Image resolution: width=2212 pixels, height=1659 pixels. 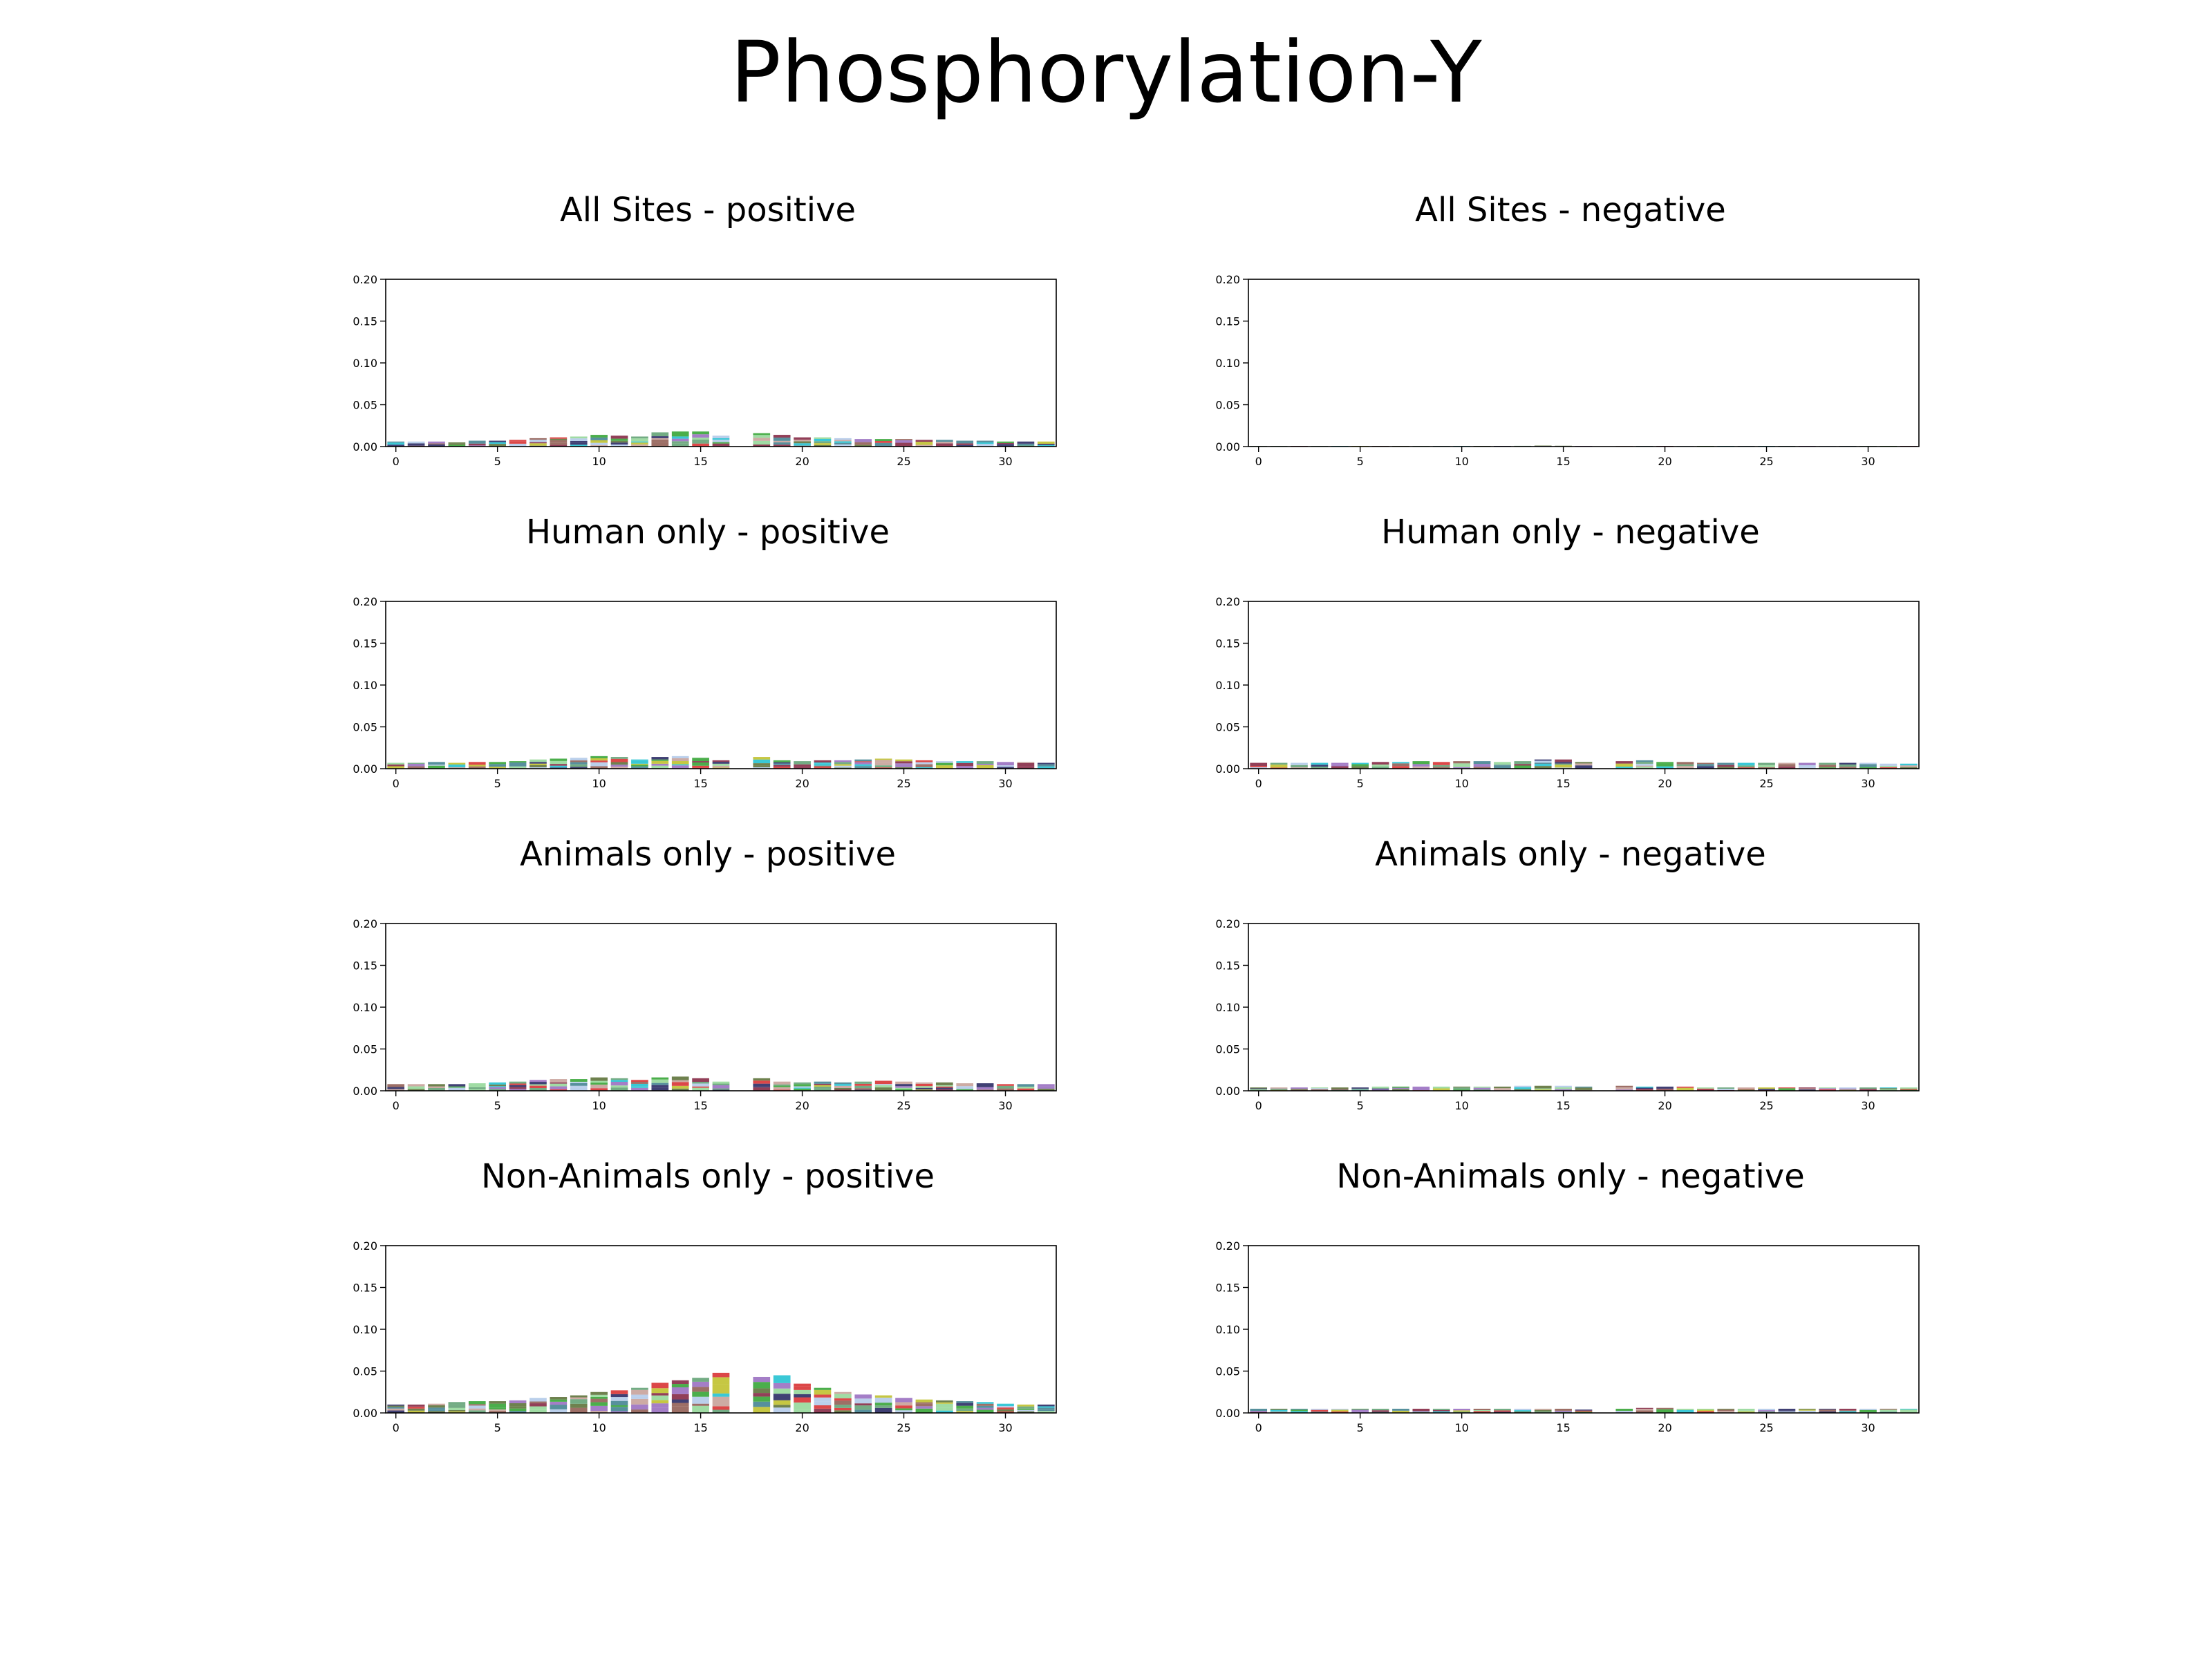 I want to click on logo-plot-all-sites-negative: 0.00 0.05 0.10 0.15 0.20 0 5 10 15 20 25 30, so click(x=1568, y=371).